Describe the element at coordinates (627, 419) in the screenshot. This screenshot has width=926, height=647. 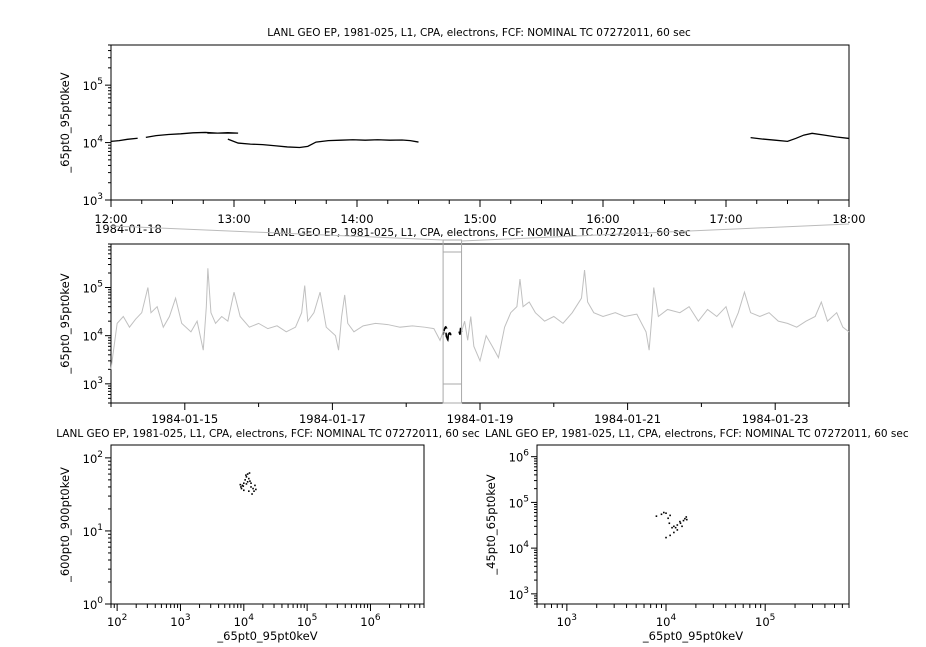
I see `x-tick-label: 1984-01-21` at that location.